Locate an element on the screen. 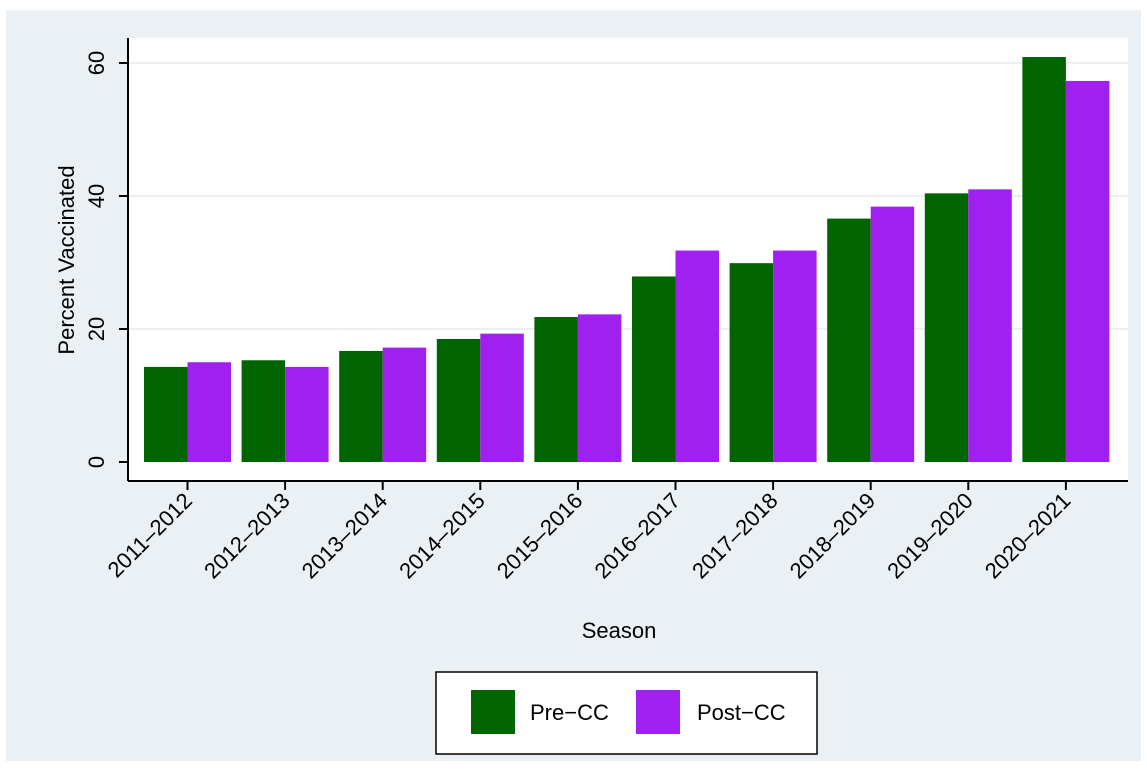  legend-swatch-pre-cc is located at coordinates (493, 712).